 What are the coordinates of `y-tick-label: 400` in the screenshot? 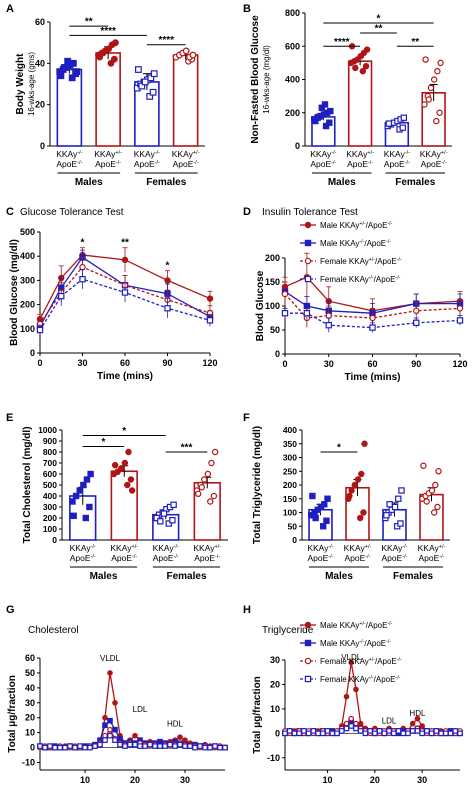 It's located at (292, 80).